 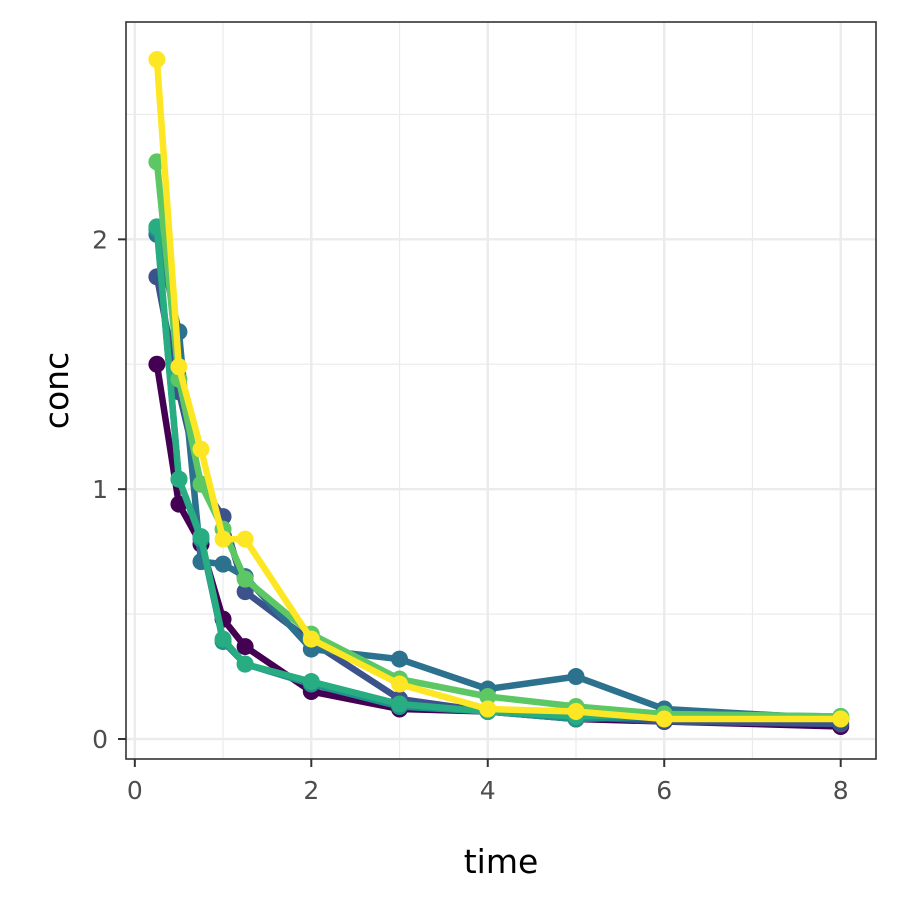 What do you see at coordinates (664, 790) in the screenshot?
I see `x-tick-label: 6` at bounding box center [664, 790].